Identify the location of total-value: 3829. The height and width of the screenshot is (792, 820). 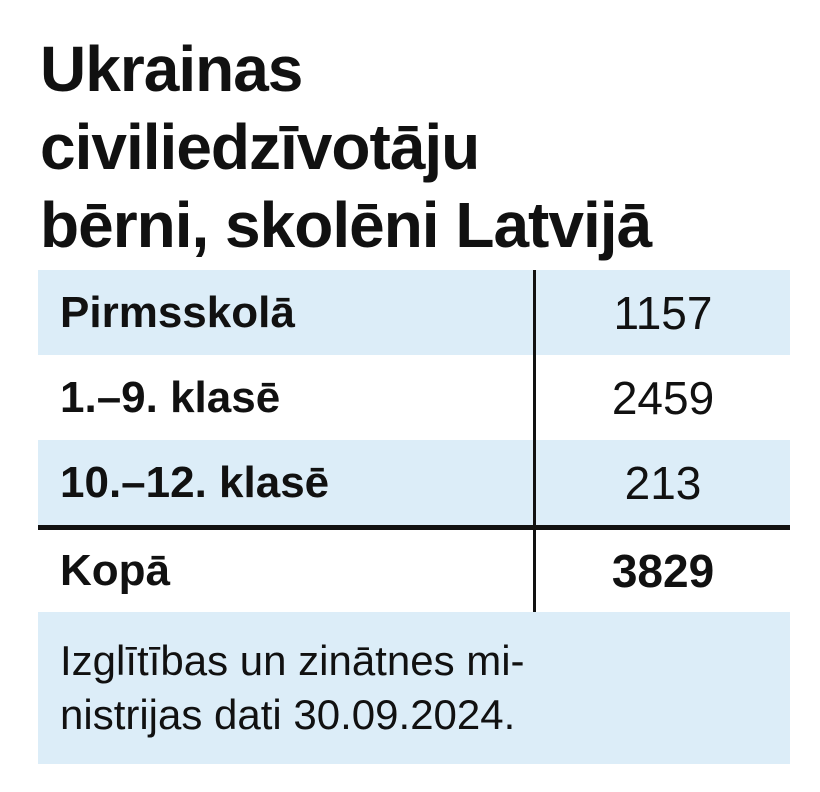
(661, 571).